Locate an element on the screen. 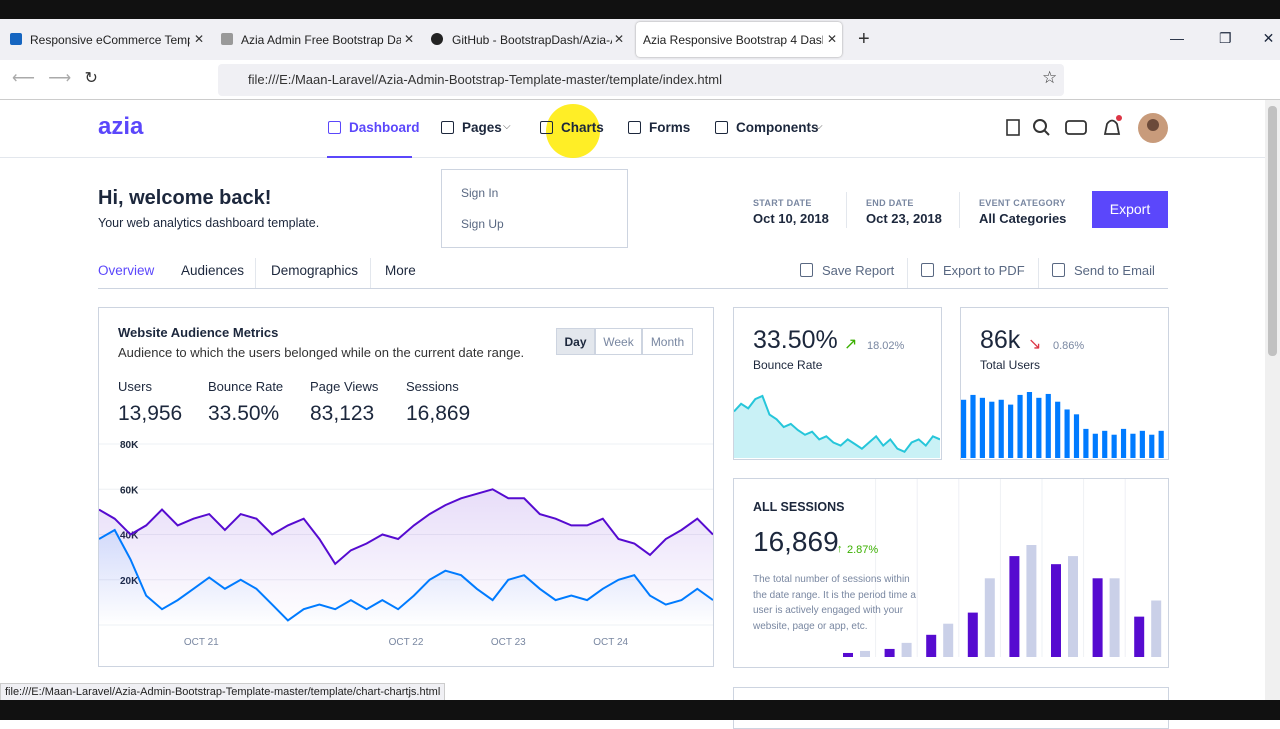 The height and width of the screenshot is (729, 1280). stat-label: Users is located at coordinates (135, 386).